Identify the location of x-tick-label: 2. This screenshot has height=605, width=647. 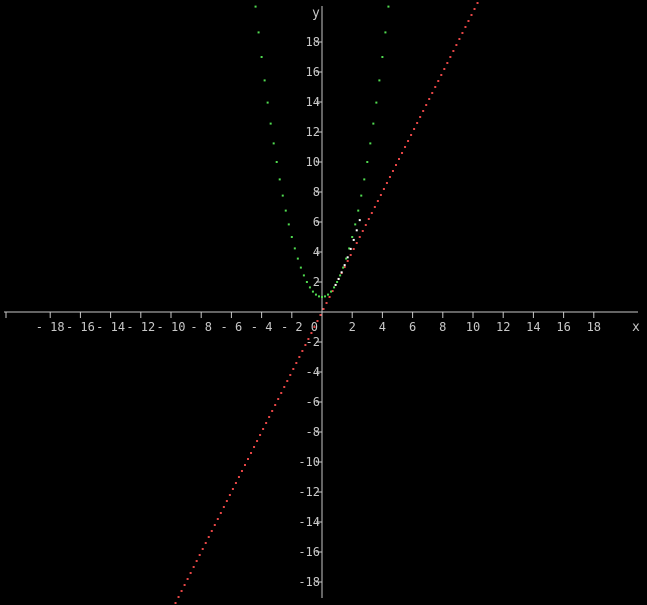
(352, 327).